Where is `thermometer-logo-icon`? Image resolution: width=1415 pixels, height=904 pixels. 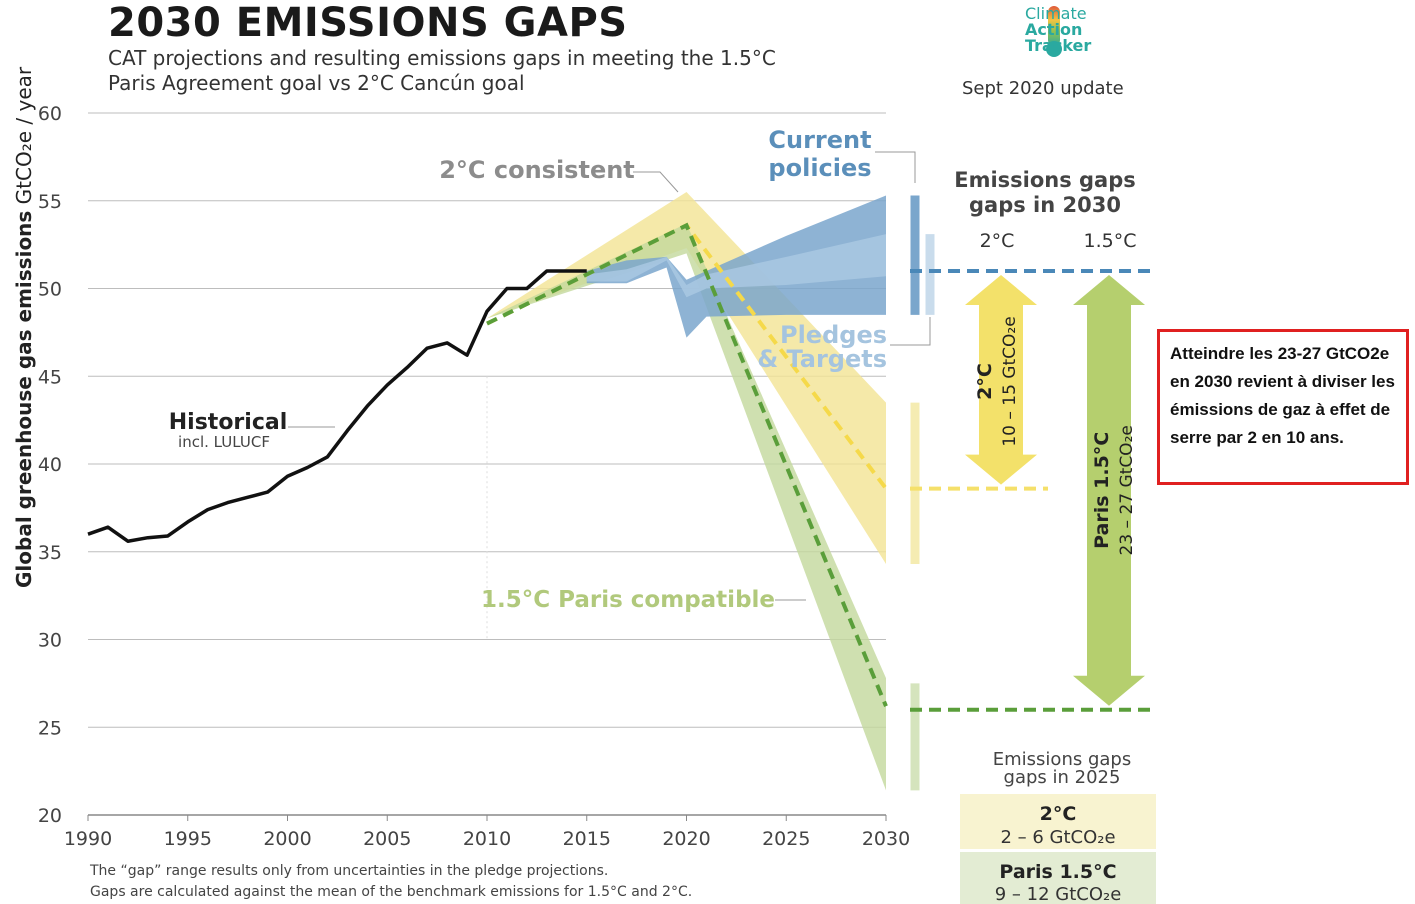 thermometer-logo-icon is located at coordinates (1054, 31).